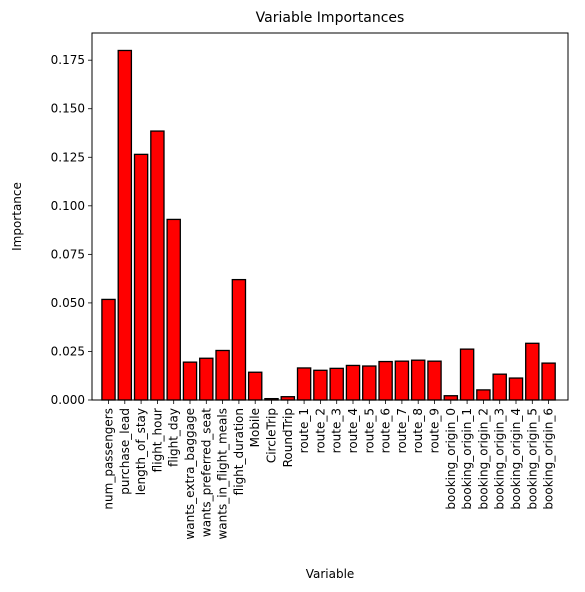 This screenshot has height=592, width=585. I want to click on bar-flight_day, so click(173, 309).